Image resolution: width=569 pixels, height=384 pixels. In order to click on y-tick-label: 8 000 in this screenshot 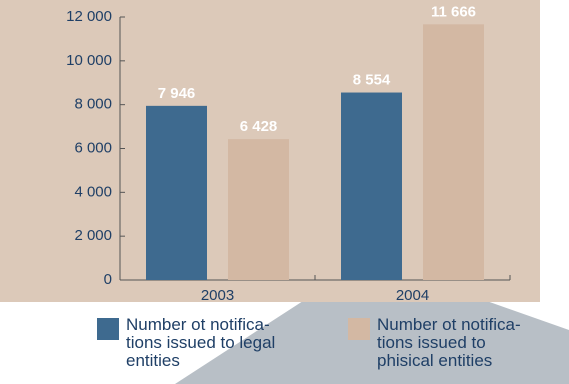, I will do `click(93, 104)`.